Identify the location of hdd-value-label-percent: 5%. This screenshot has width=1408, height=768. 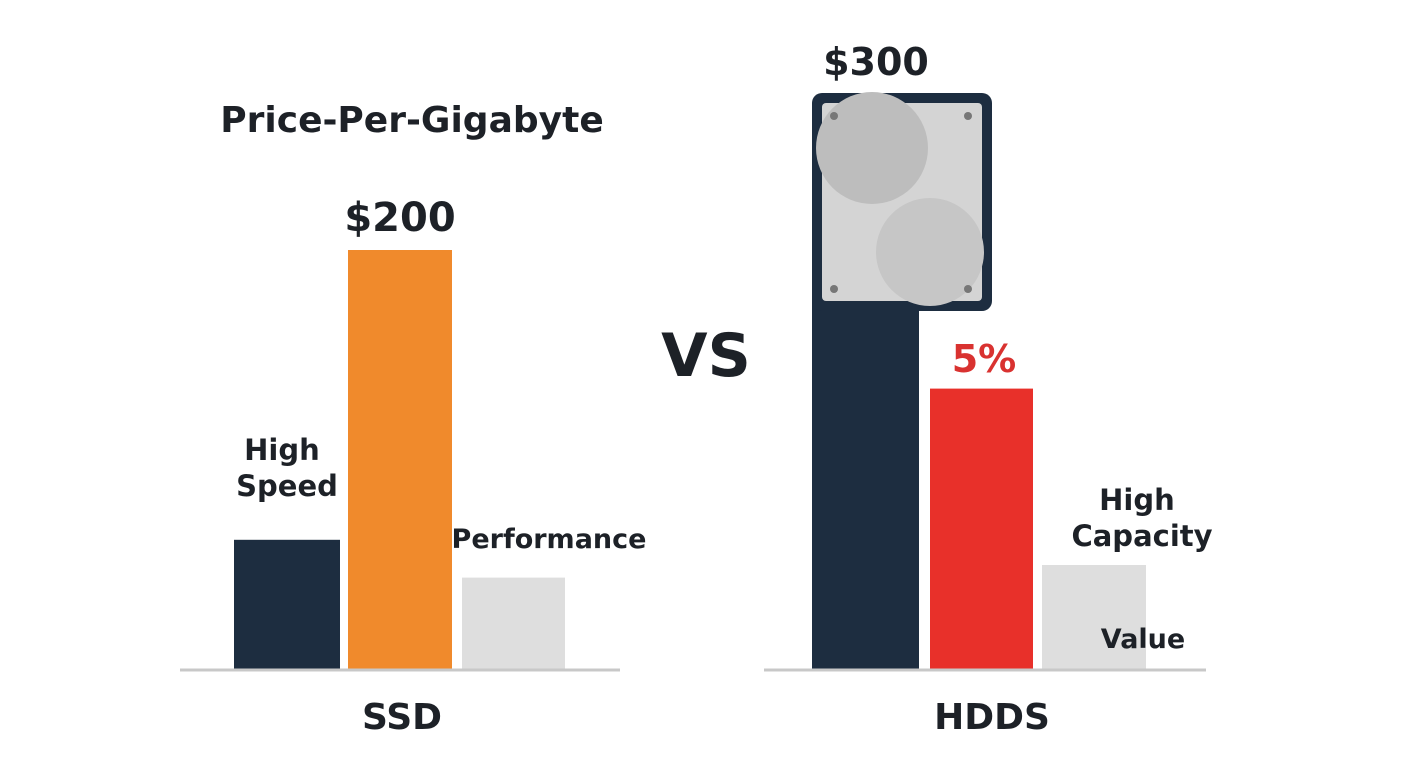
(984, 359).